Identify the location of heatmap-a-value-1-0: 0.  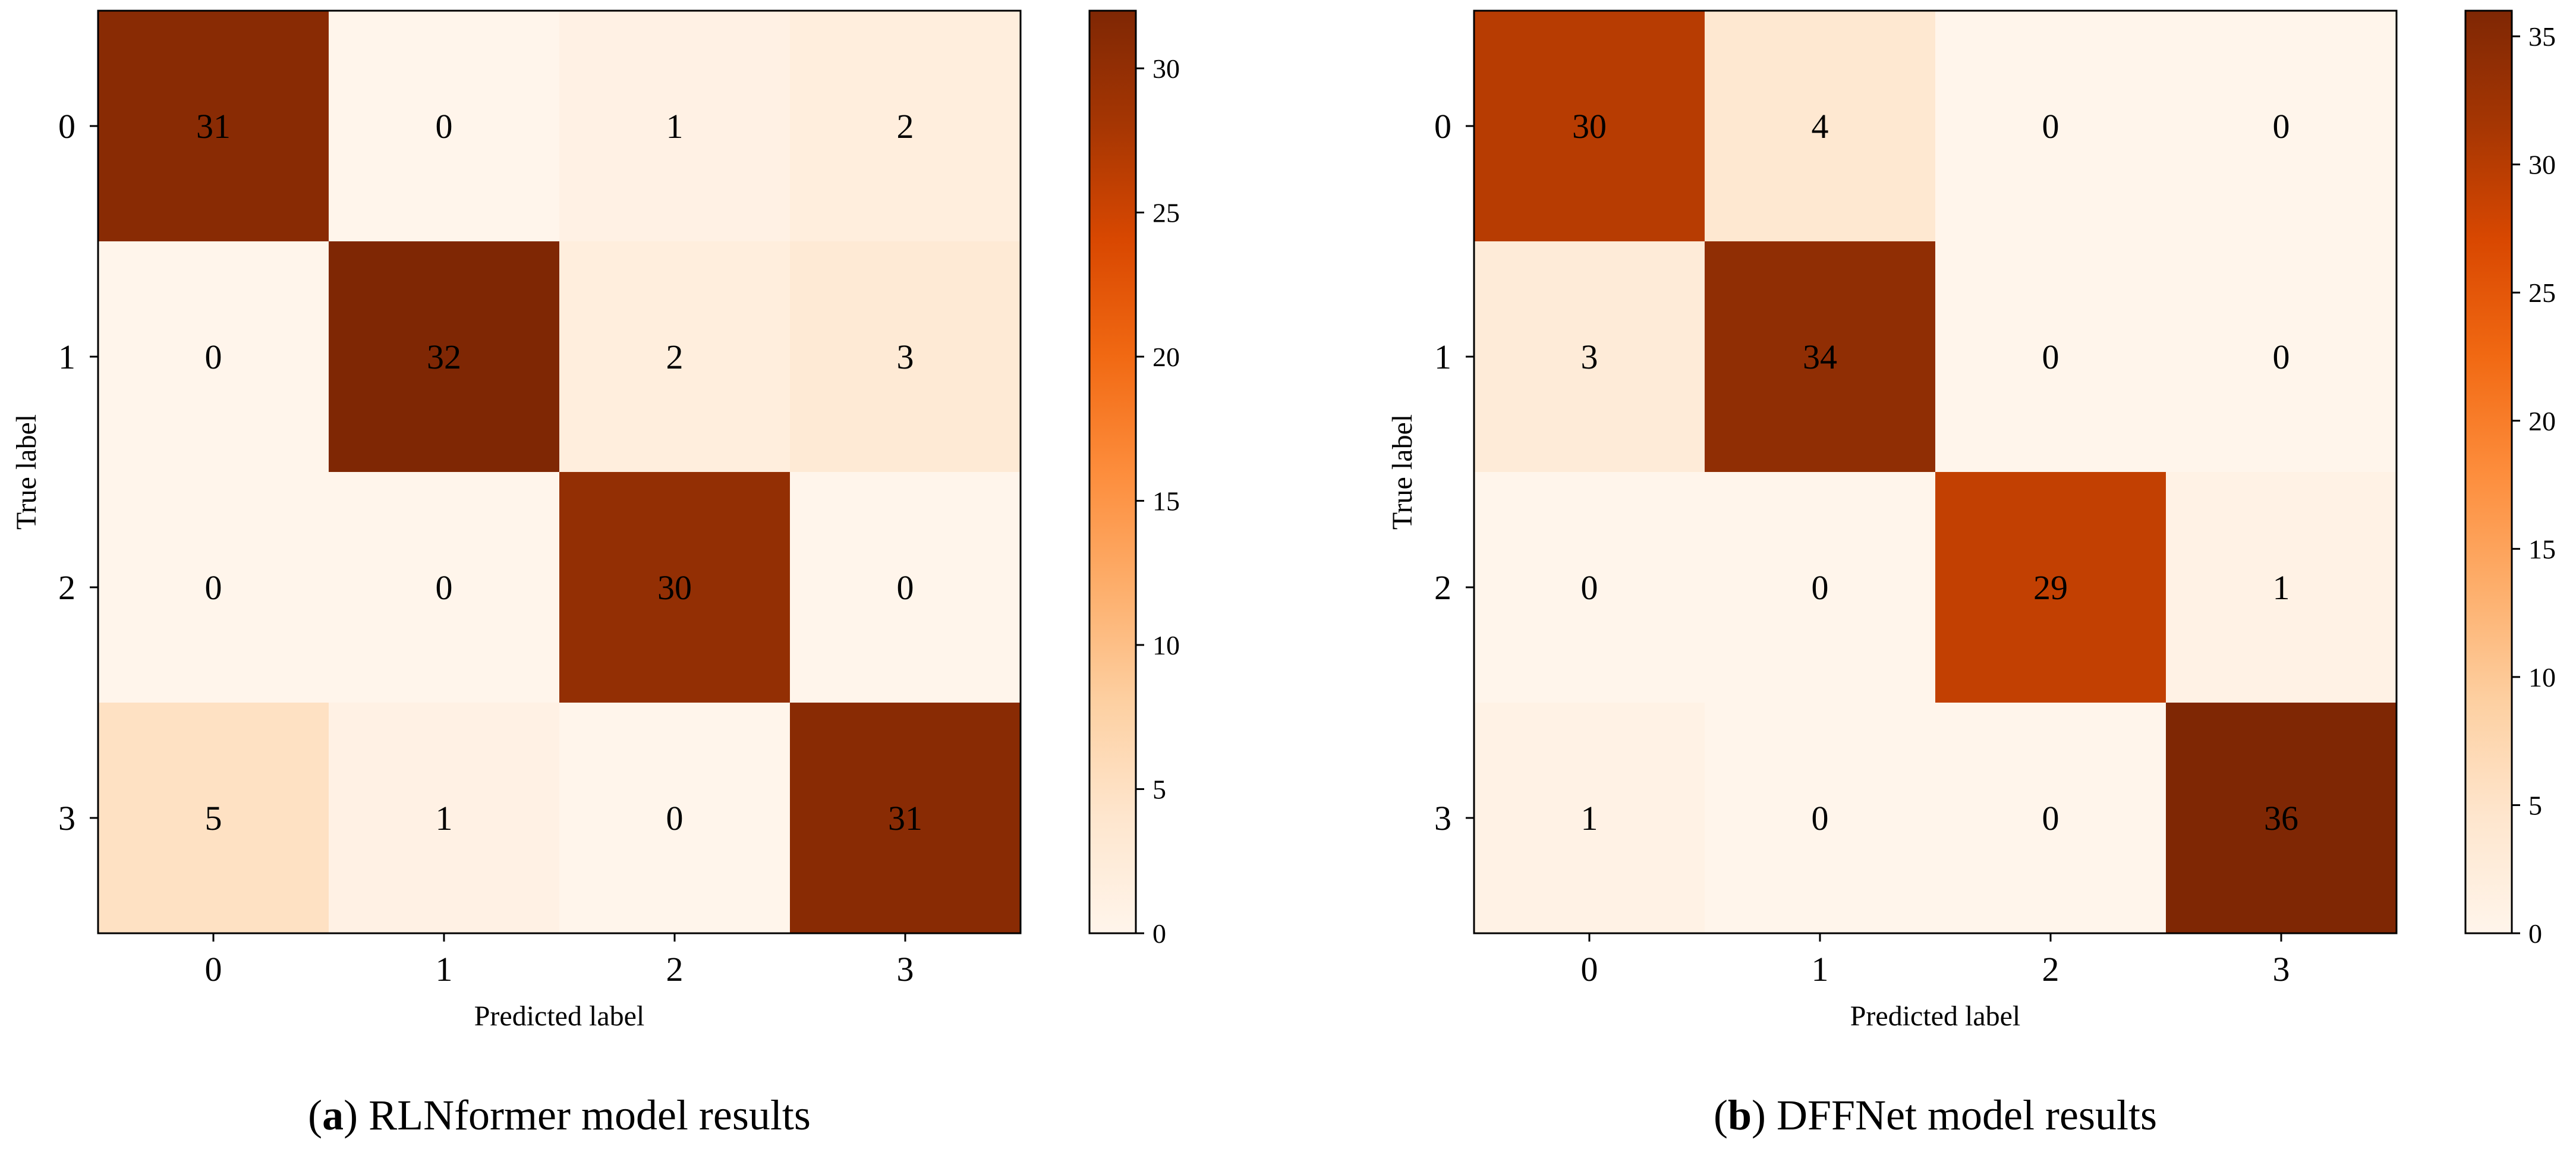
(213, 357).